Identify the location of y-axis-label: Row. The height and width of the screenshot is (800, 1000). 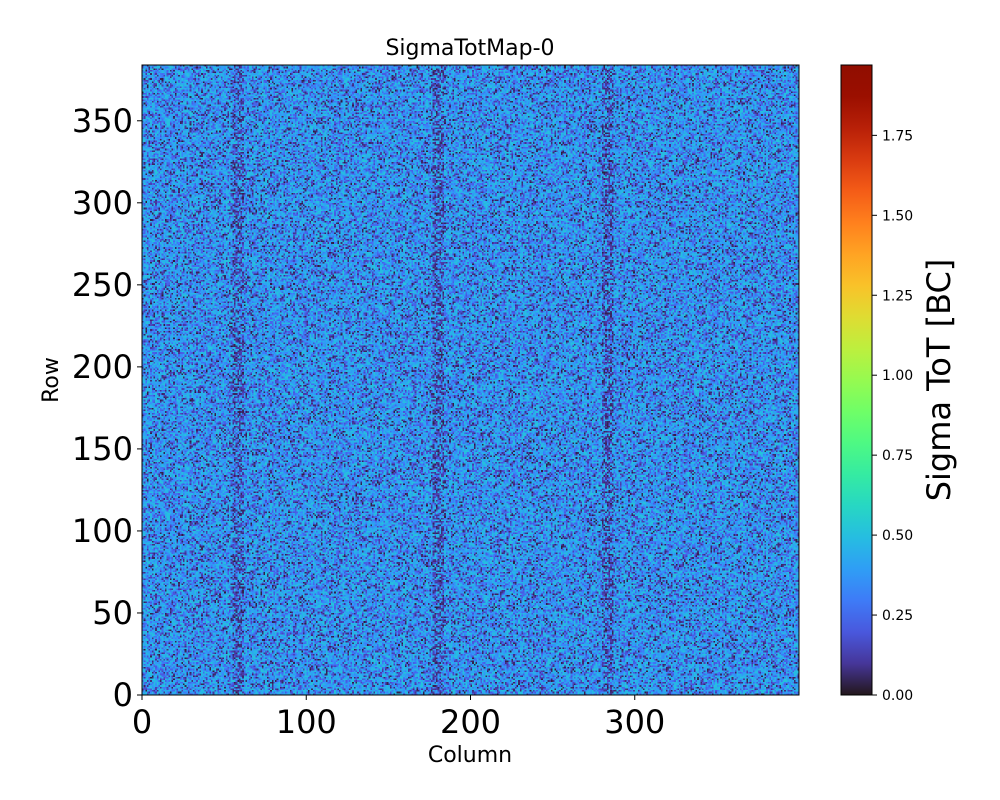
(51, 380).